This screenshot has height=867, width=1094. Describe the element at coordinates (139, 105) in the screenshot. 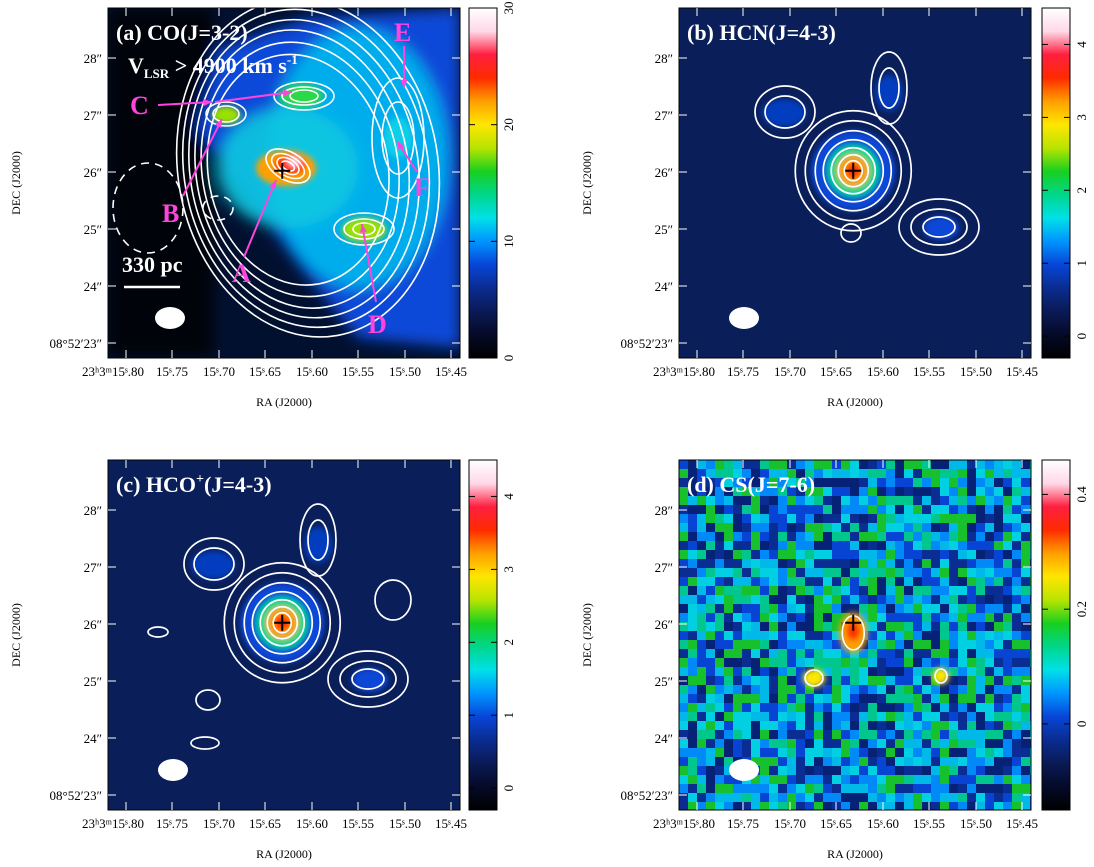

I see `annotation-C: C` at that location.